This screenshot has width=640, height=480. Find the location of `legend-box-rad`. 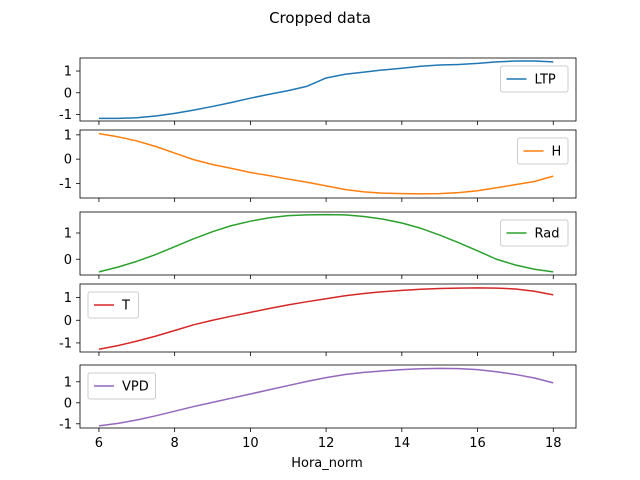

legend-box-rad is located at coordinates (534, 233).